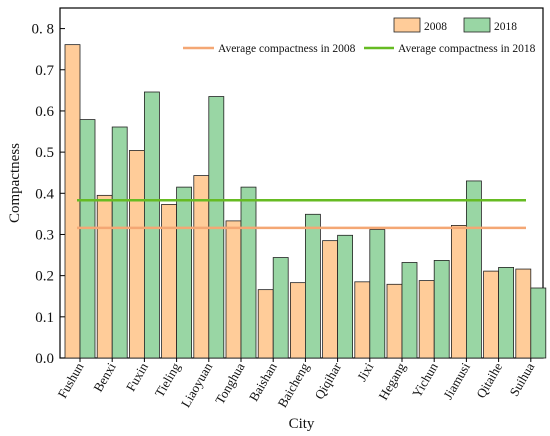 This screenshot has width=550, height=436. What do you see at coordinates (297, 320) in the screenshot?
I see `bar-2008-baicheng` at bounding box center [297, 320].